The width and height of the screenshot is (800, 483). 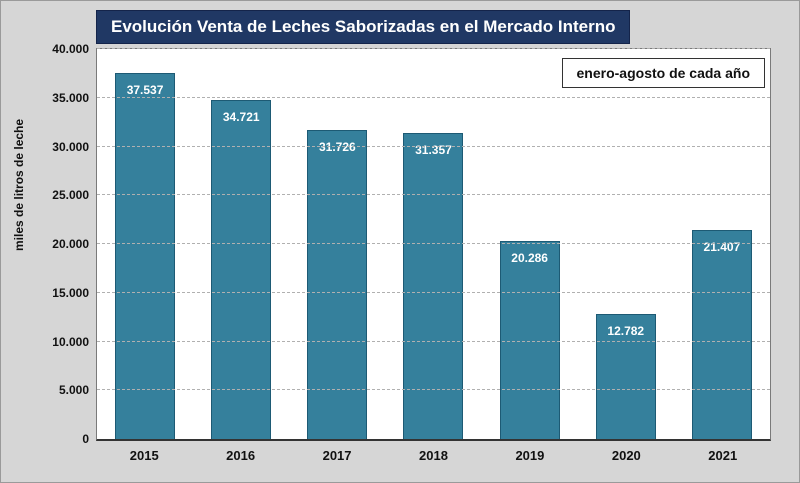 What do you see at coordinates (530, 455) in the screenshot?
I see `x-label-2019: 2019` at bounding box center [530, 455].